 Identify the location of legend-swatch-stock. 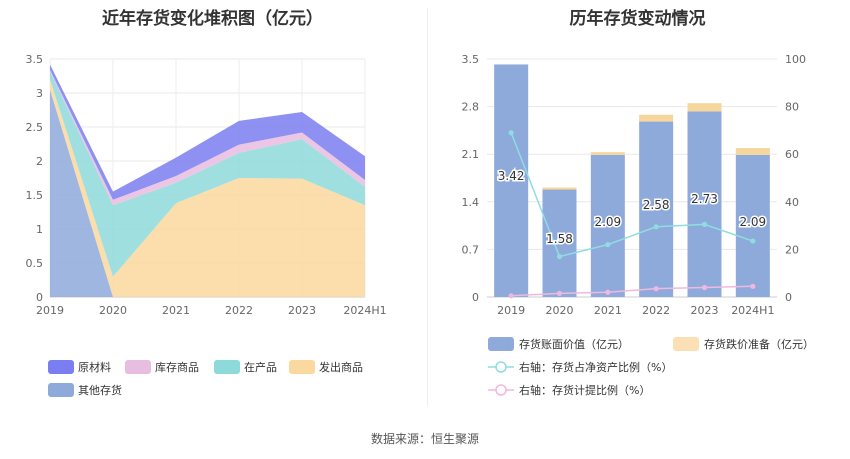
(138, 367).